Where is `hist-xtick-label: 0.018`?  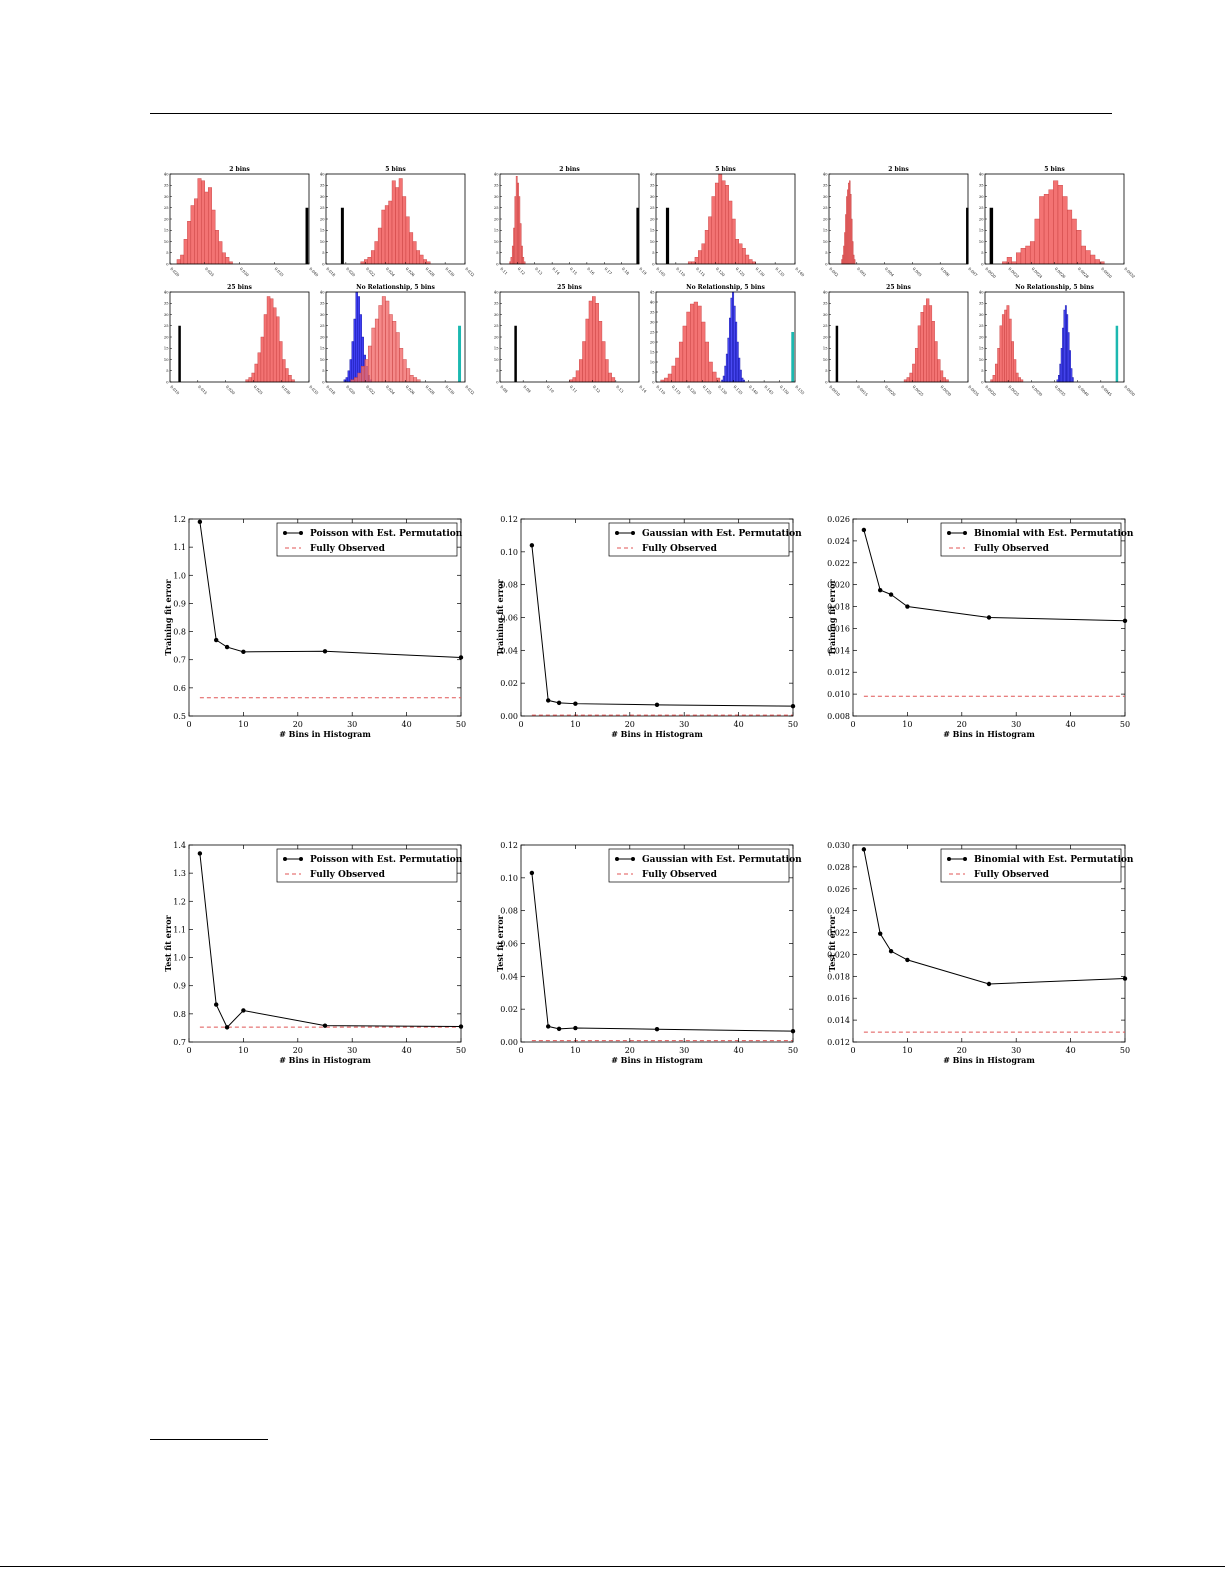 hist-xtick-label: 0.018 is located at coordinates (331, 272).